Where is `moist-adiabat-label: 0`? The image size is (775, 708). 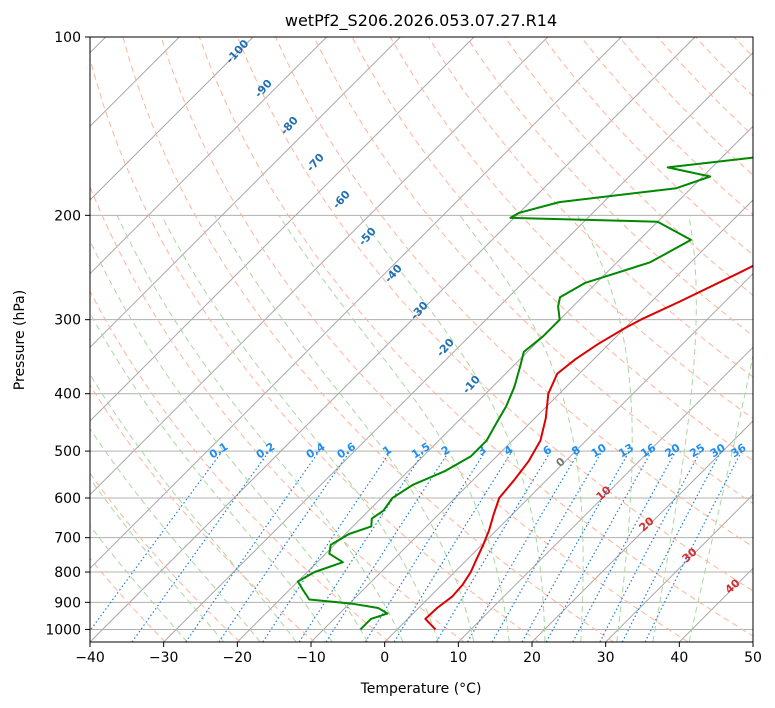
moist-adiabat-label: 0 is located at coordinates (560, 462).